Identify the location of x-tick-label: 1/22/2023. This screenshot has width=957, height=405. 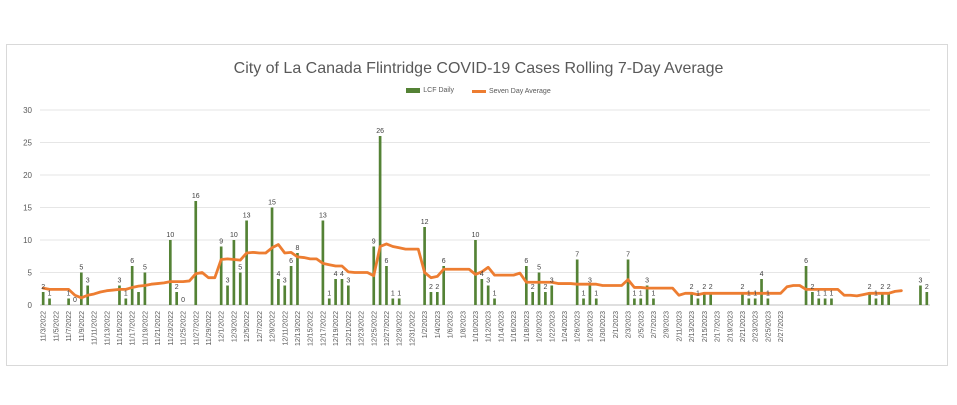
(552, 326).